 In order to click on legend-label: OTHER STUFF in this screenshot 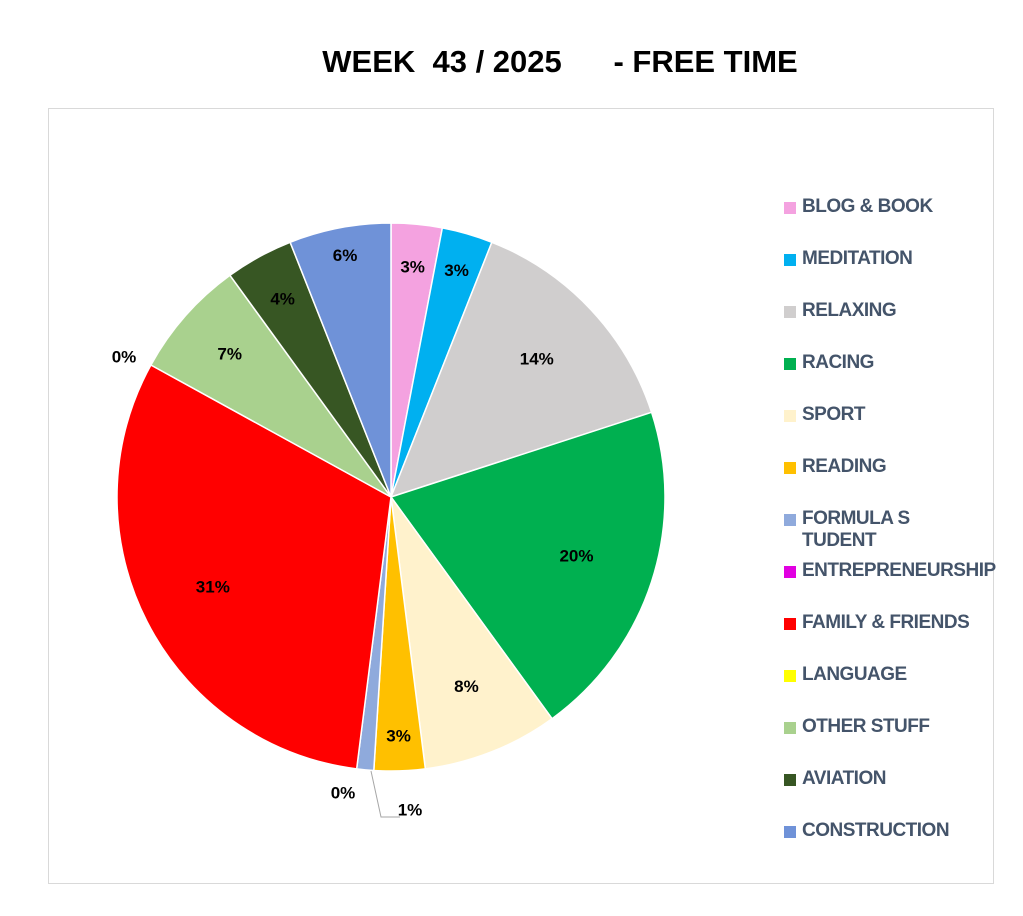, I will do `click(866, 726)`.